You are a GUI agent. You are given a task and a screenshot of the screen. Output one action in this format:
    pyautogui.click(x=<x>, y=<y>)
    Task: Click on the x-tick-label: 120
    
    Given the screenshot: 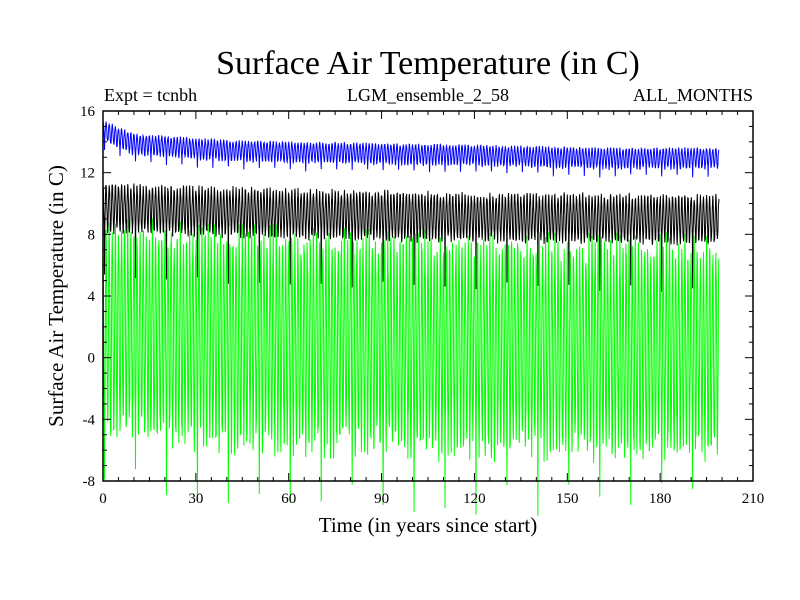 What is the action you would take?
    pyautogui.click(x=474, y=499)
    